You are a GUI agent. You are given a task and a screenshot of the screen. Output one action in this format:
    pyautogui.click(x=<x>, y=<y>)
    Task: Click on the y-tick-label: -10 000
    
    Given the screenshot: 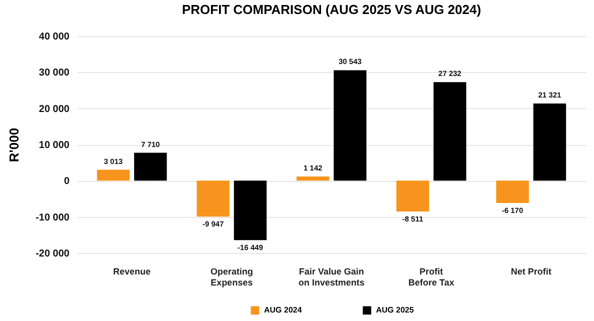 What is the action you would take?
    pyautogui.click(x=53, y=218)
    